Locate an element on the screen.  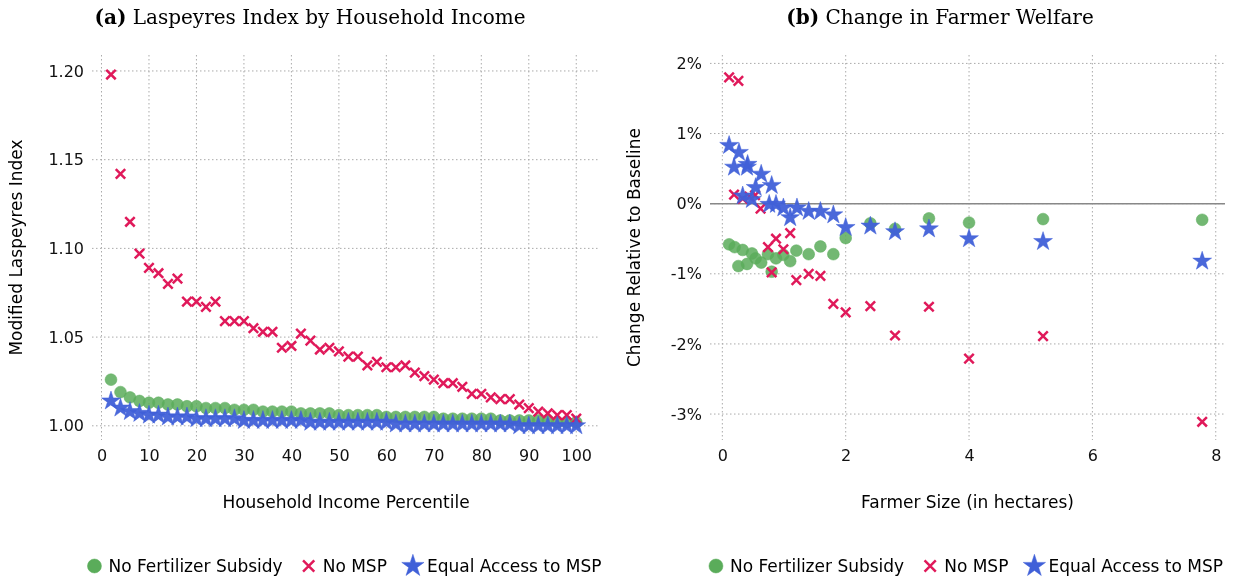
y-tick-label: -2% is located at coordinates (686, 344).